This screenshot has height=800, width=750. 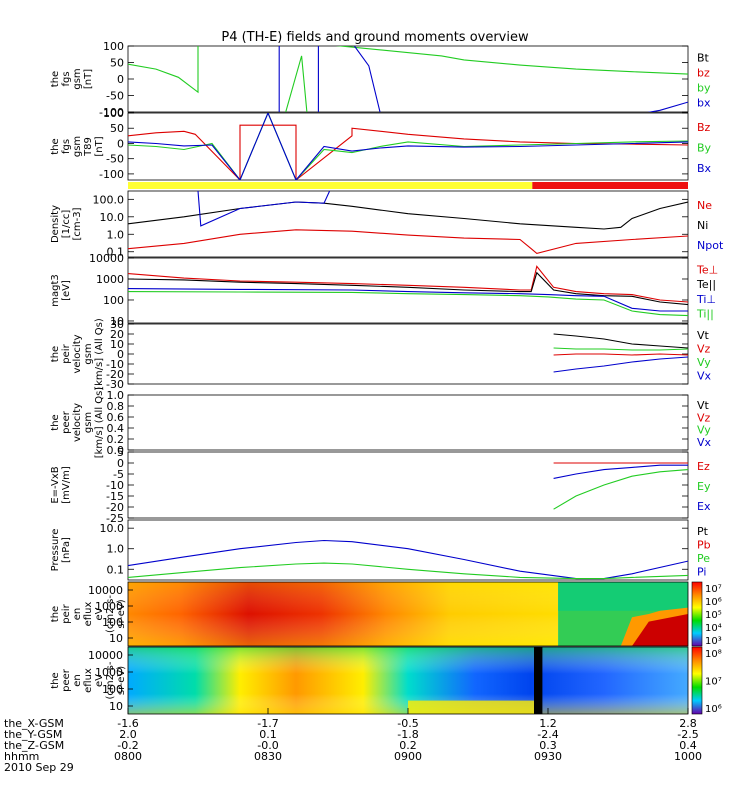 What do you see at coordinates (706, 299) in the screenshot?
I see `legend-entry: Ti⊥` at bounding box center [706, 299].